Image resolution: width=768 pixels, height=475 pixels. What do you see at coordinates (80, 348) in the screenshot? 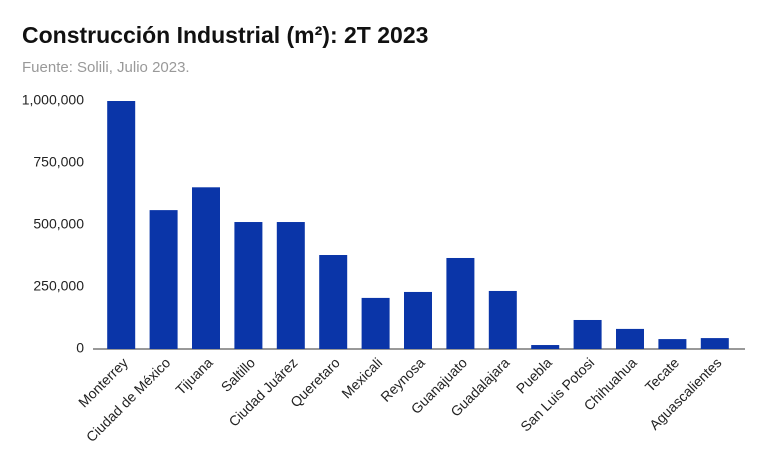
I see `y-tick-label: 0` at bounding box center [80, 348].